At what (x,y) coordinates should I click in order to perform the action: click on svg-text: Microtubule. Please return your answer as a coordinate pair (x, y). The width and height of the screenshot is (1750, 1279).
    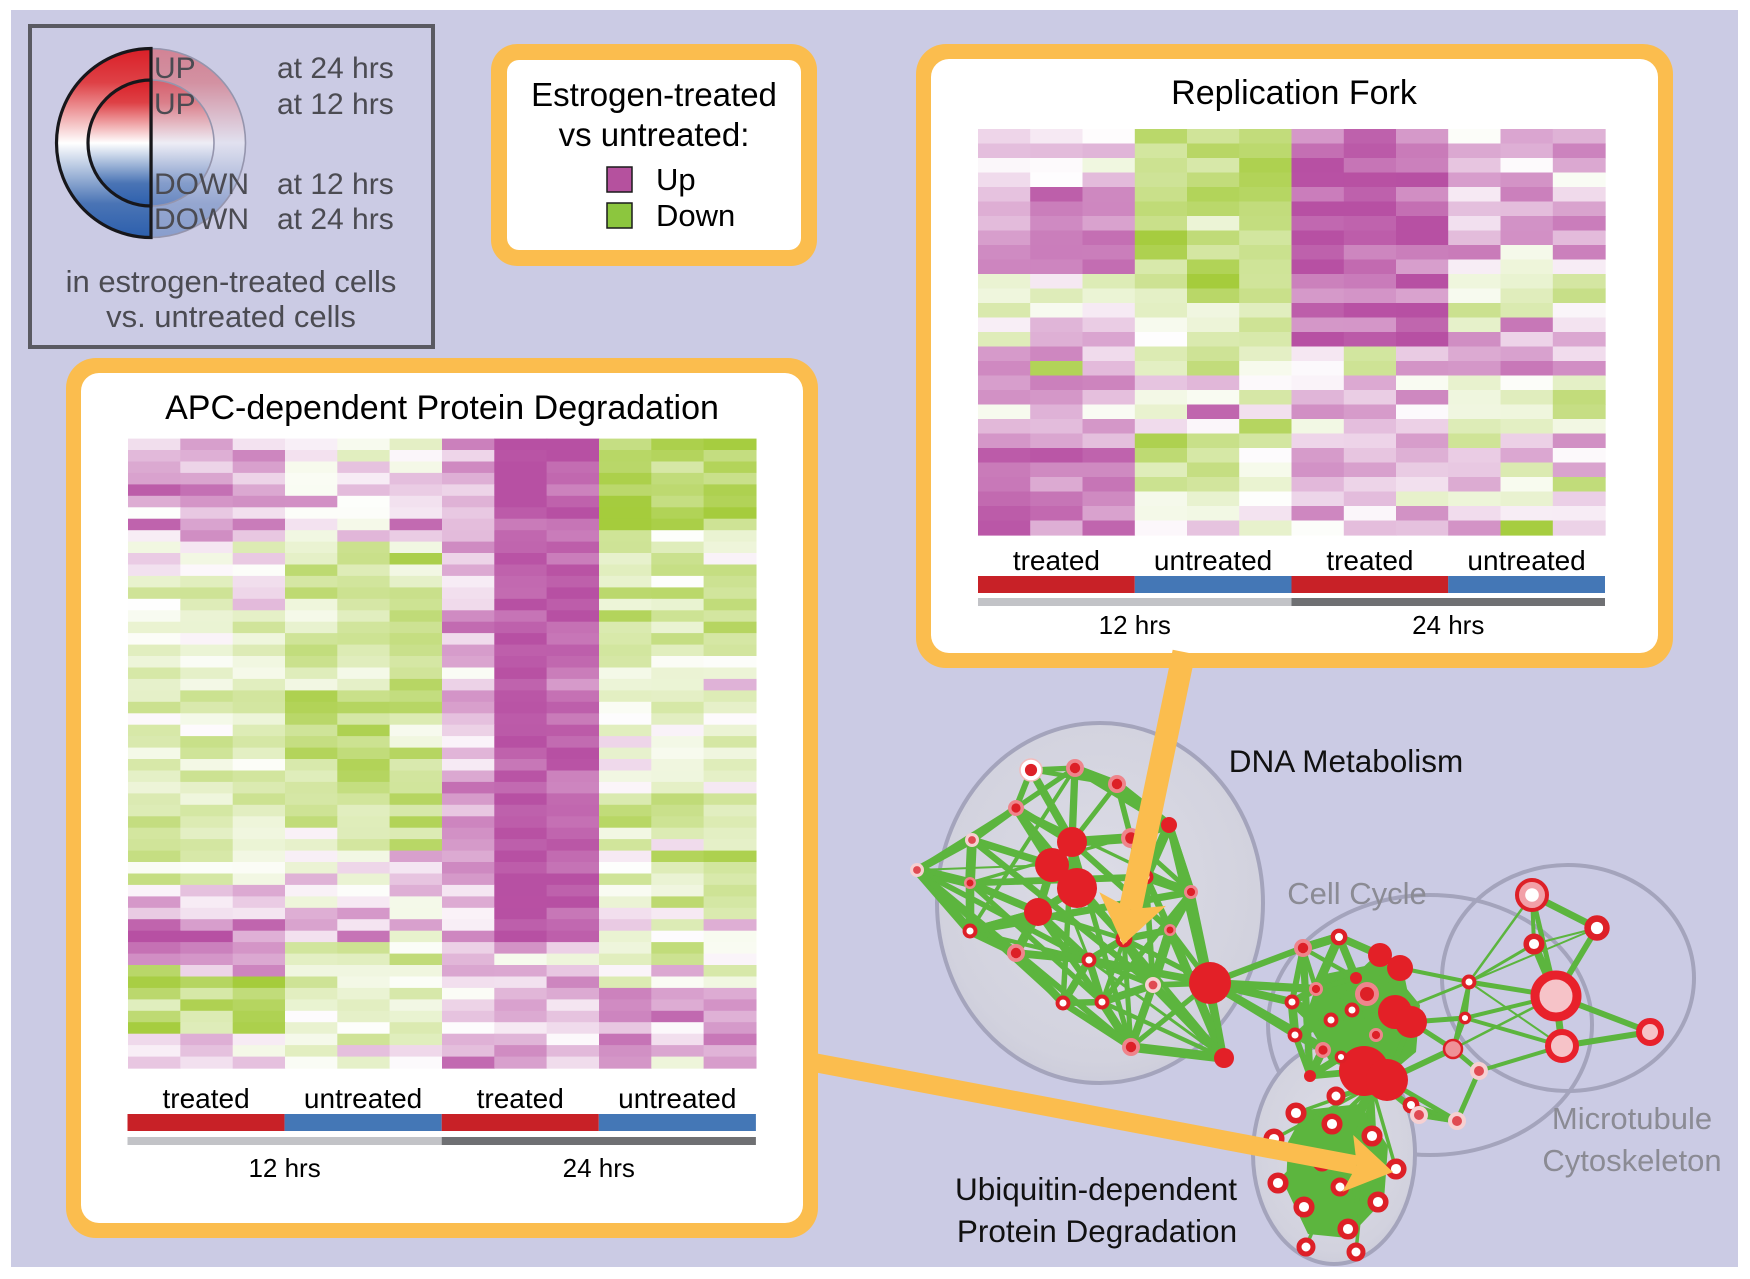
    Looking at the image, I should click on (1632, 1118).